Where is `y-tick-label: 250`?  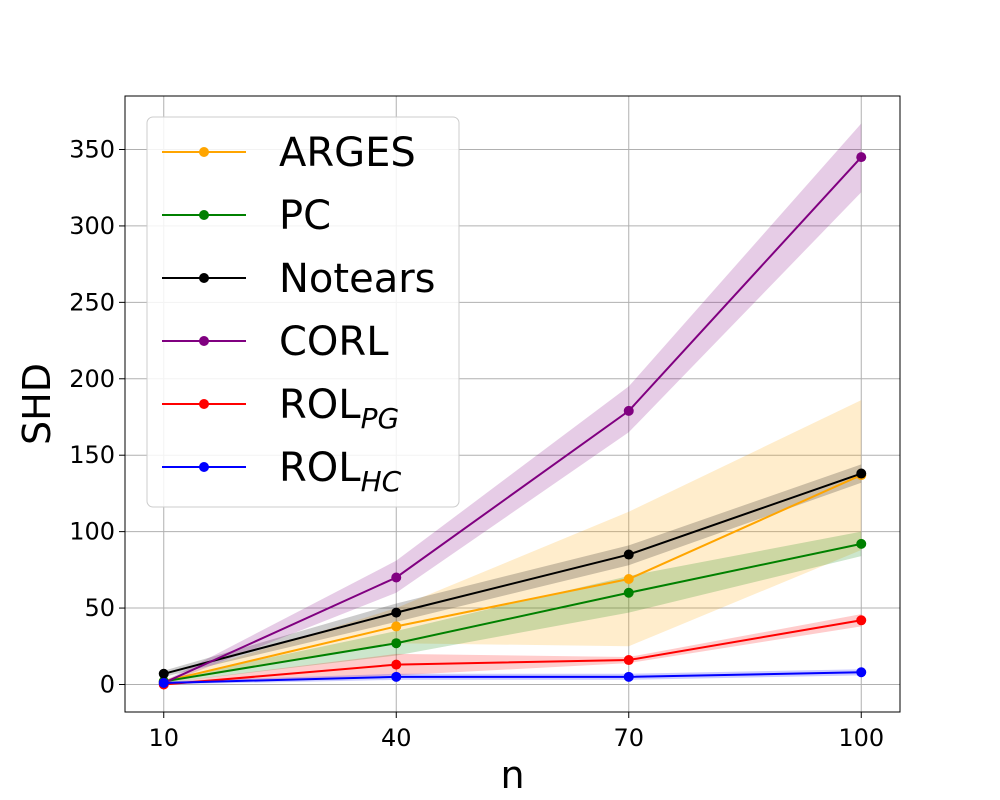 y-tick-label: 250 is located at coordinates (92, 302).